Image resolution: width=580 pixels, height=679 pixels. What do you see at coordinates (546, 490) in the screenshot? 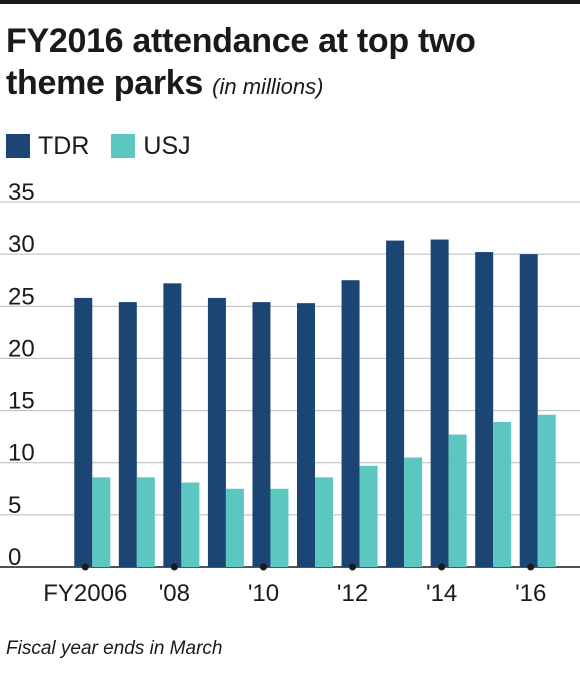
I see `bar-usj-fy2016` at bounding box center [546, 490].